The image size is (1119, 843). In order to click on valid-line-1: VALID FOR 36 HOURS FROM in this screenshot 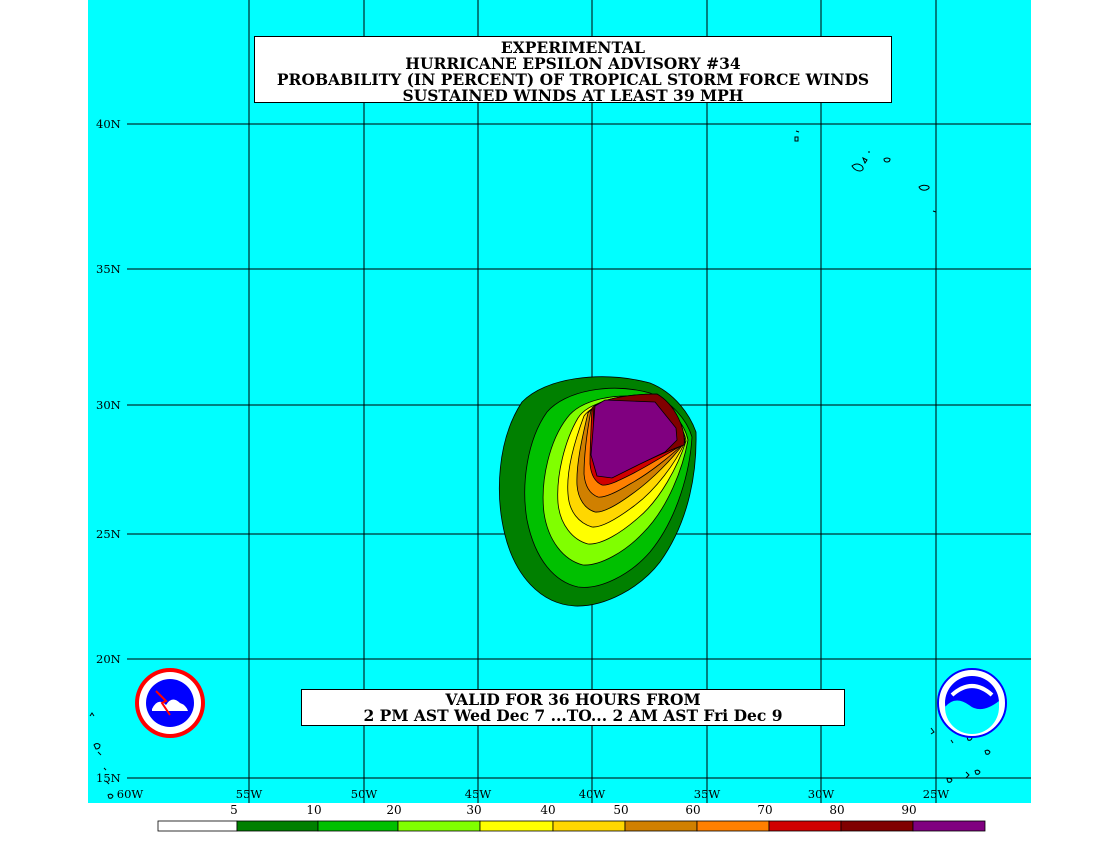, I will do `click(573, 699)`.